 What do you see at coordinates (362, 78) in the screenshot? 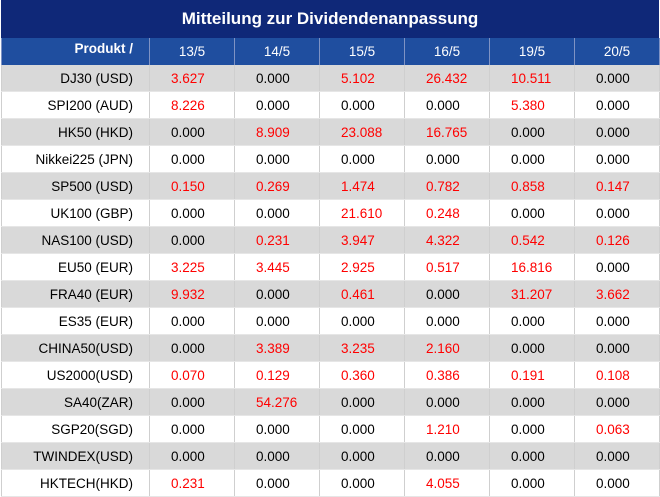
I see `value-cell: 5.102` at bounding box center [362, 78].